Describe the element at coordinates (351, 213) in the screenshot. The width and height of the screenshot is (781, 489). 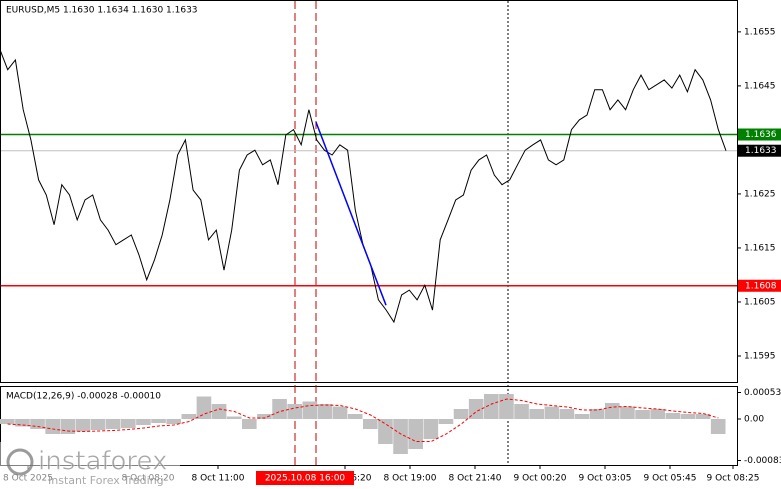
I see `trend-line` at that location.